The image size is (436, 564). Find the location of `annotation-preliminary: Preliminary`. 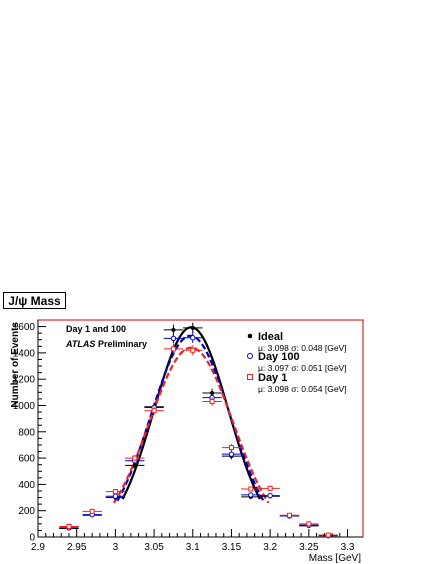

annotation-preliminary: Preliminary is located at coordinates (122, 344).